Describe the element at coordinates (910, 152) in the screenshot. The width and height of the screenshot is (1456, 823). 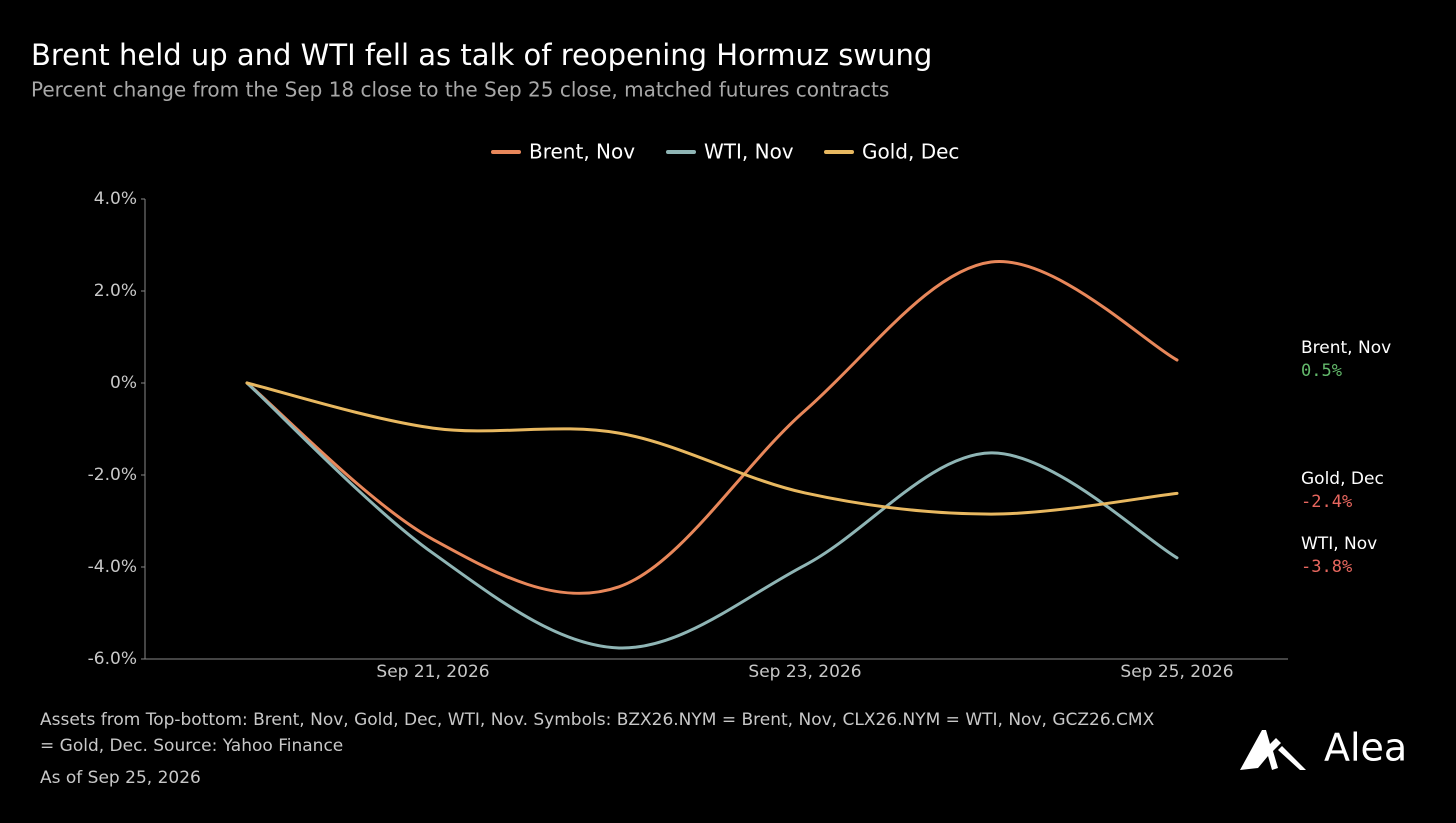
I see `legend-label: Gold, Dec` at that location.